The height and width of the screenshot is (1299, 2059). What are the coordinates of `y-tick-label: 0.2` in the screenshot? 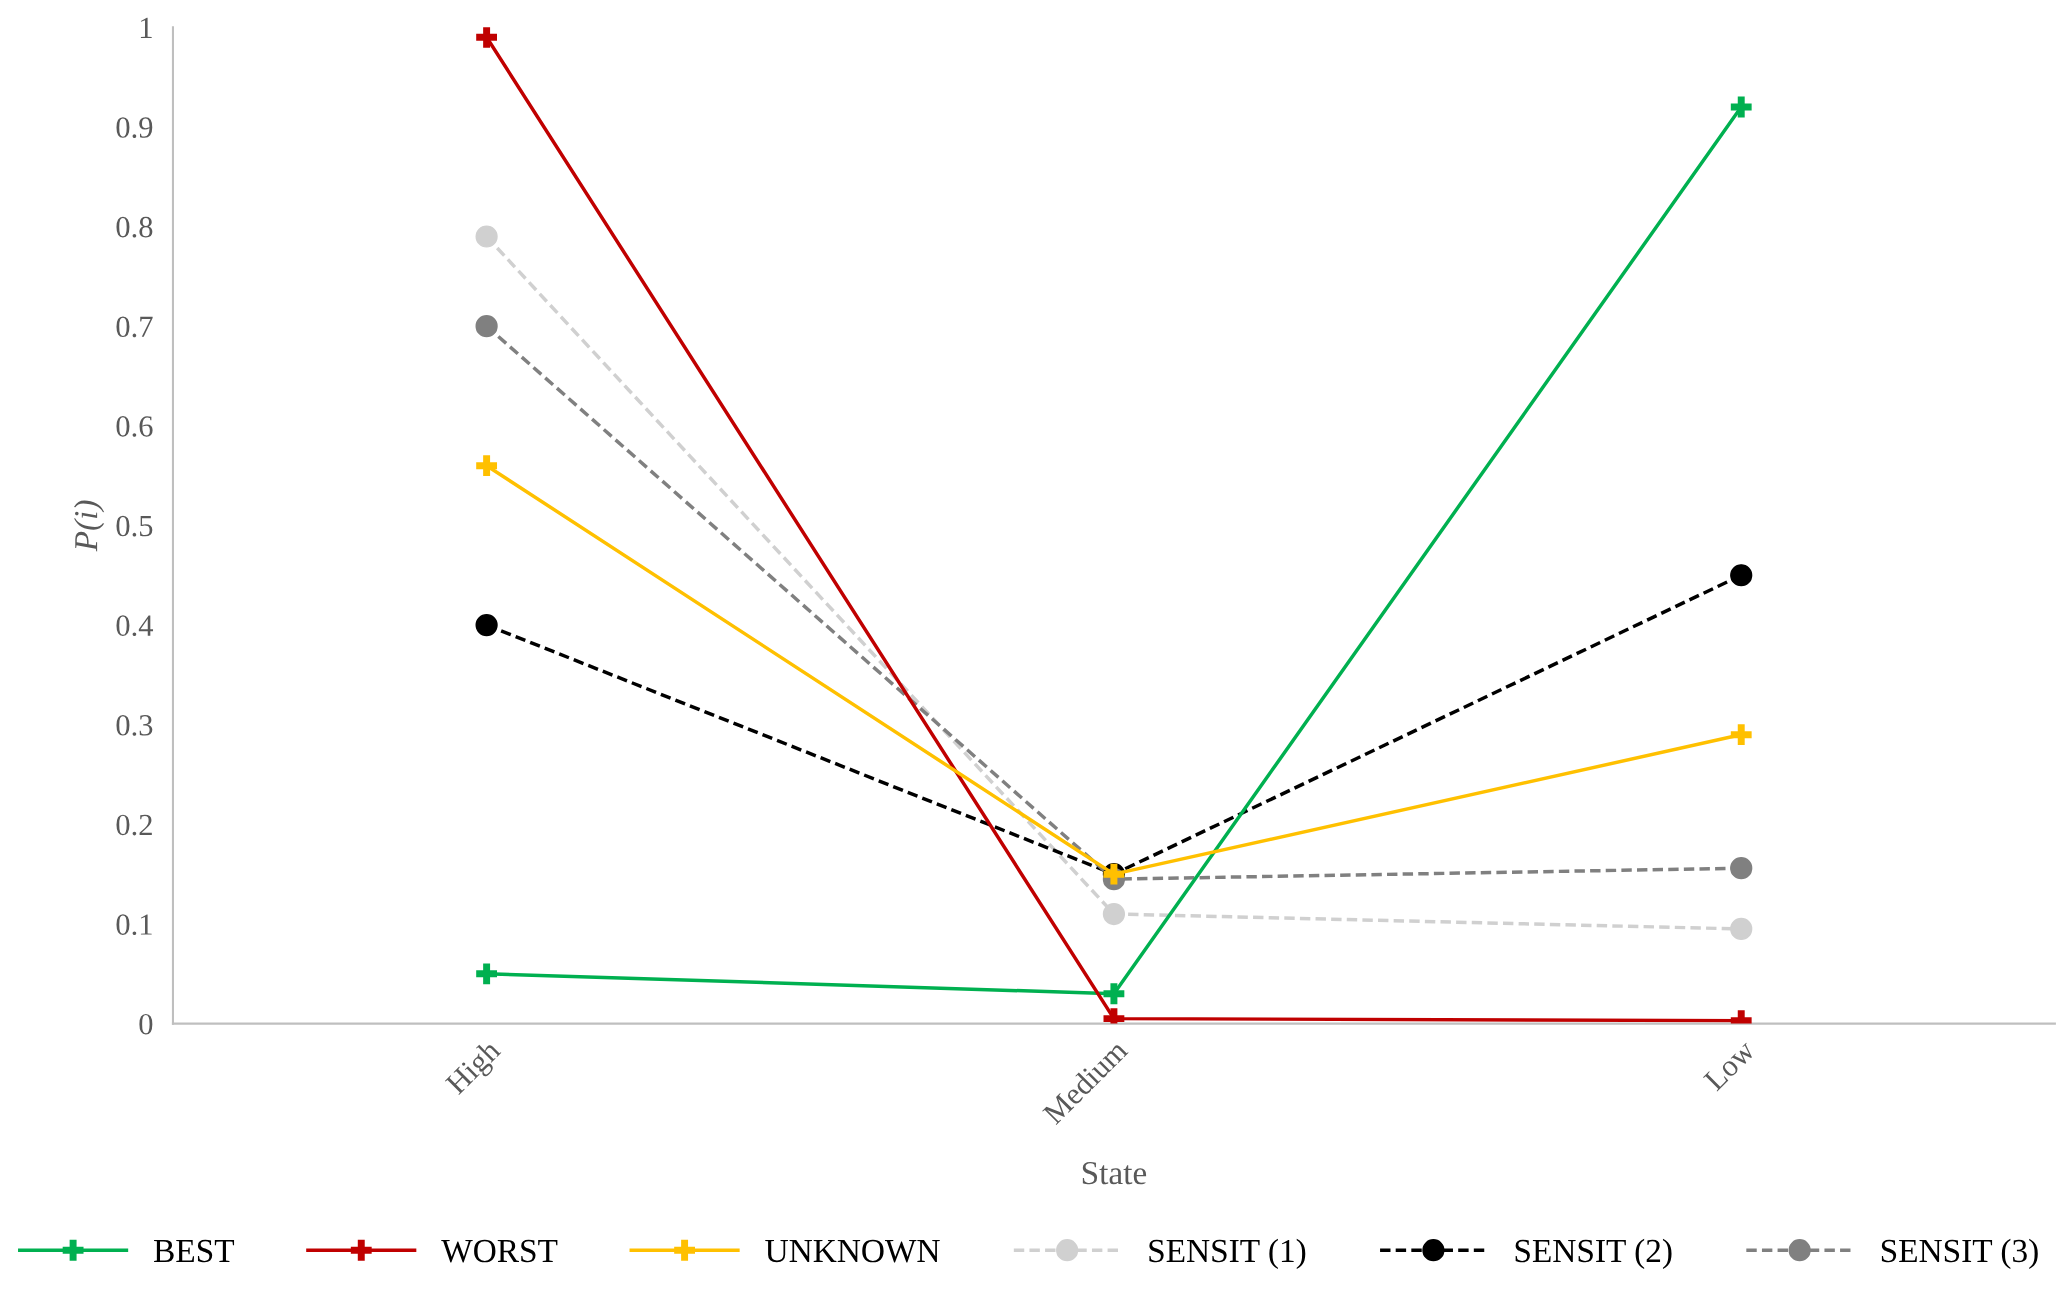 It's located at (134, 825).